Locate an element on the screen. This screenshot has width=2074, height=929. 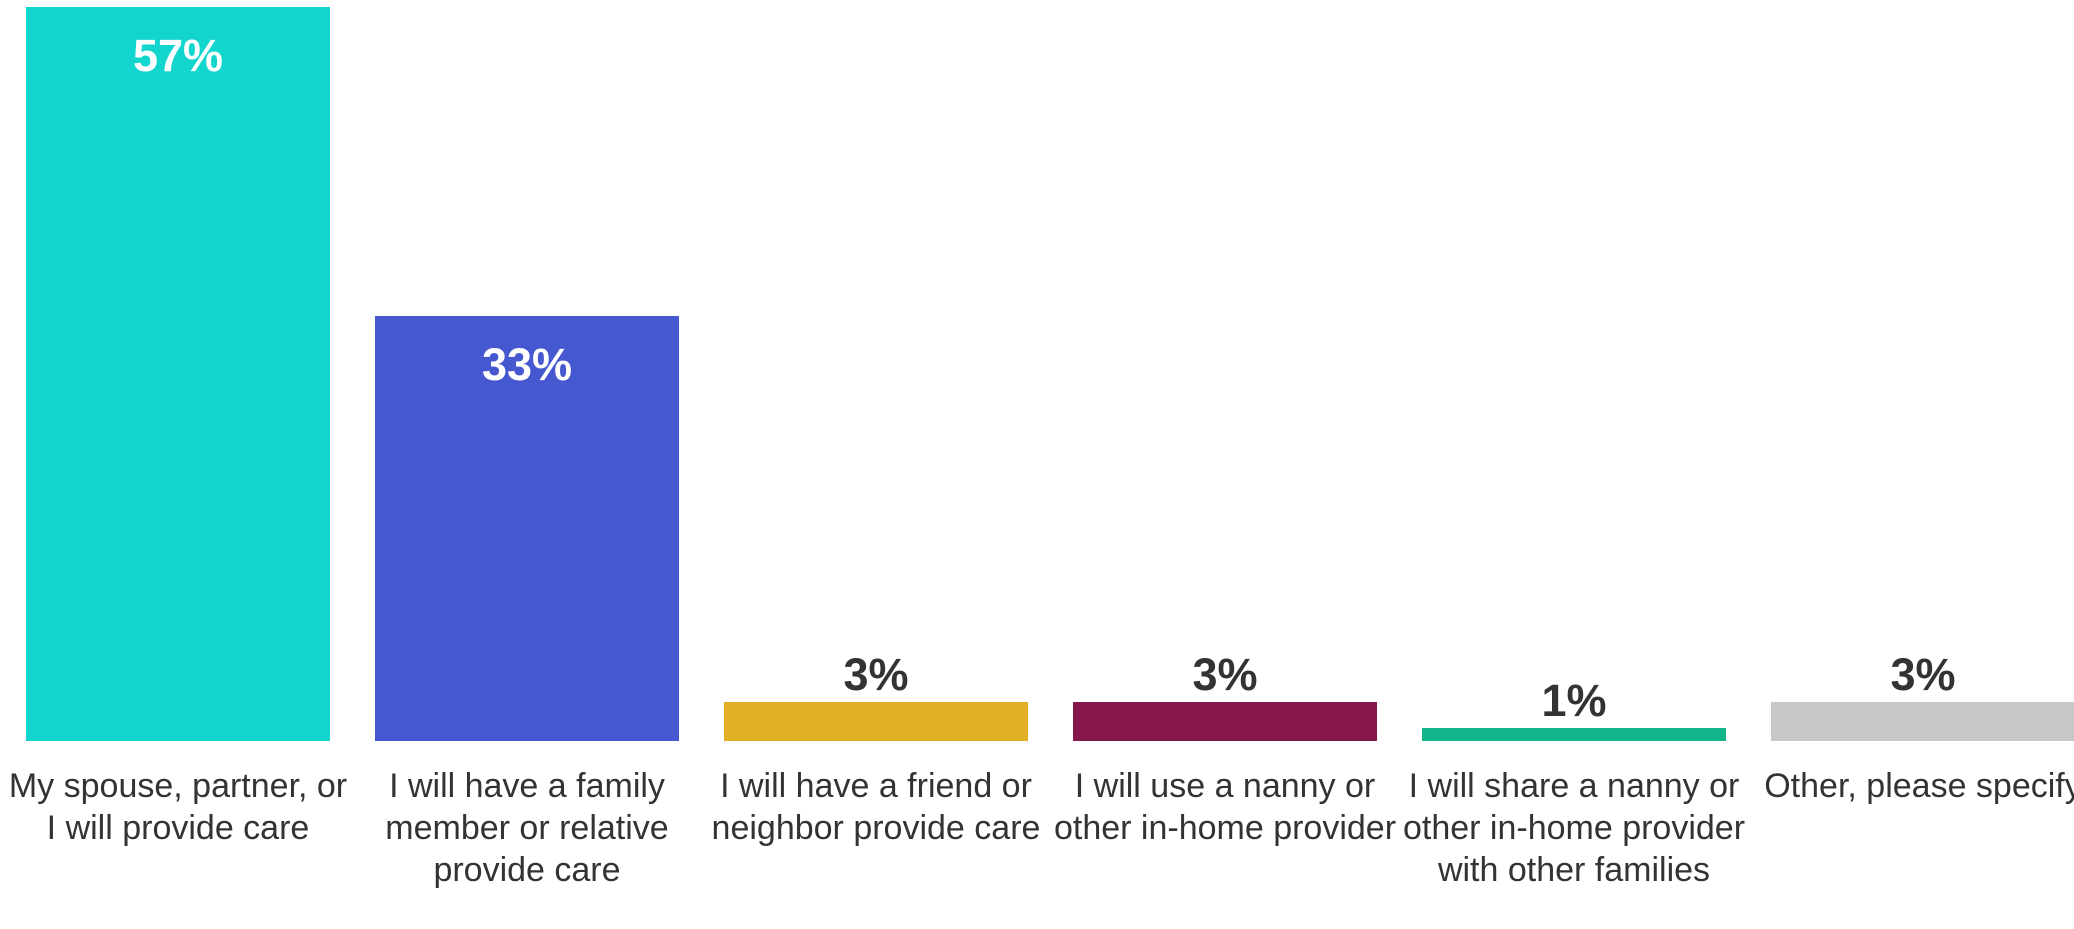
value-label: 1% is located at coordinates (1574, 701).